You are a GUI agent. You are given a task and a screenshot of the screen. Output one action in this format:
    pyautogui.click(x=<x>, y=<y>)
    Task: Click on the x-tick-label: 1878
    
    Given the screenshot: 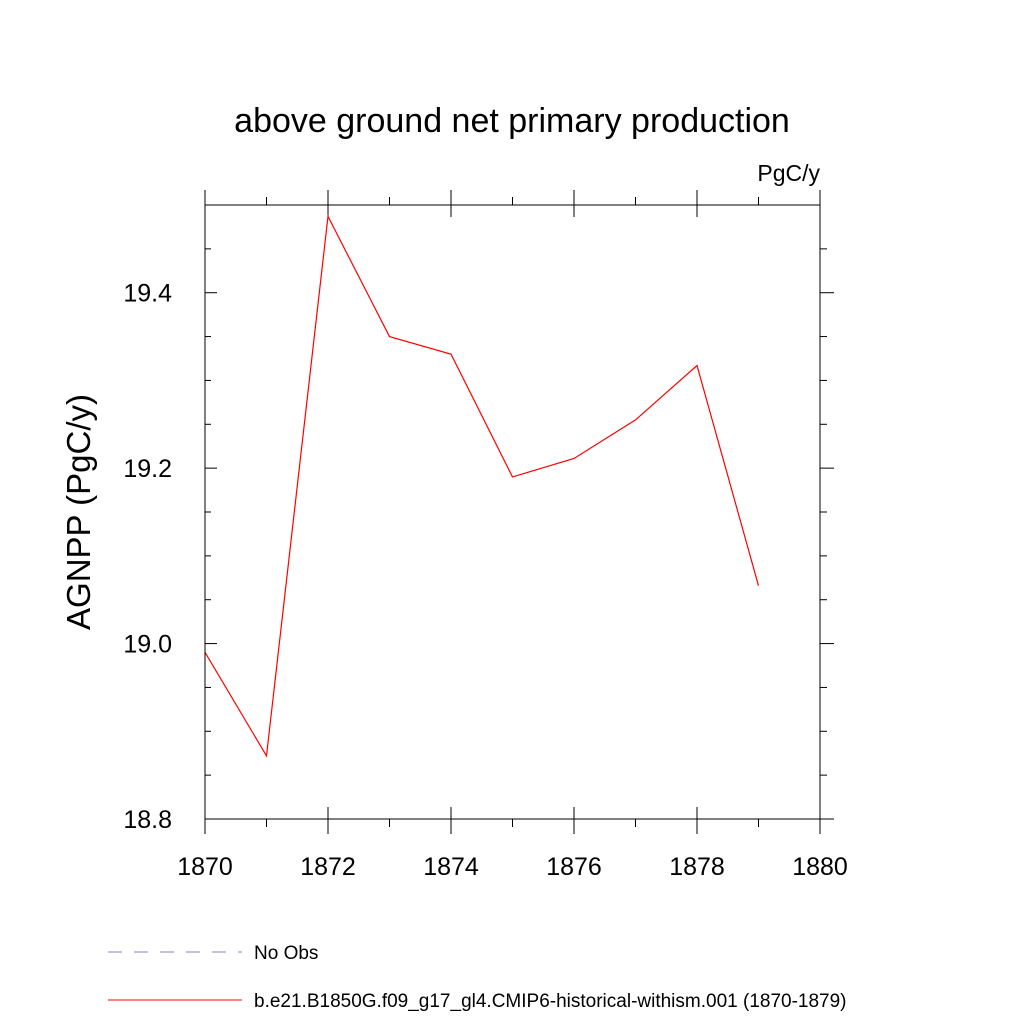 What is the action you would take?
    pyautogui.click(x=697, y=867)
    